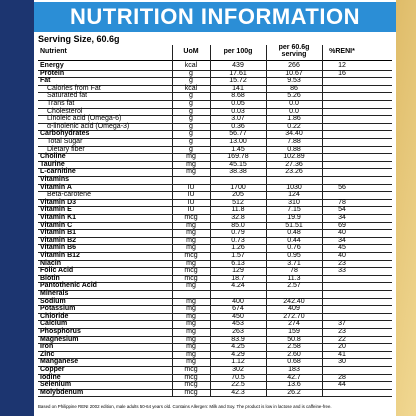 The image size is (416, 416). I want to click on cell-per-serving: 0.22, so click(294, 126).